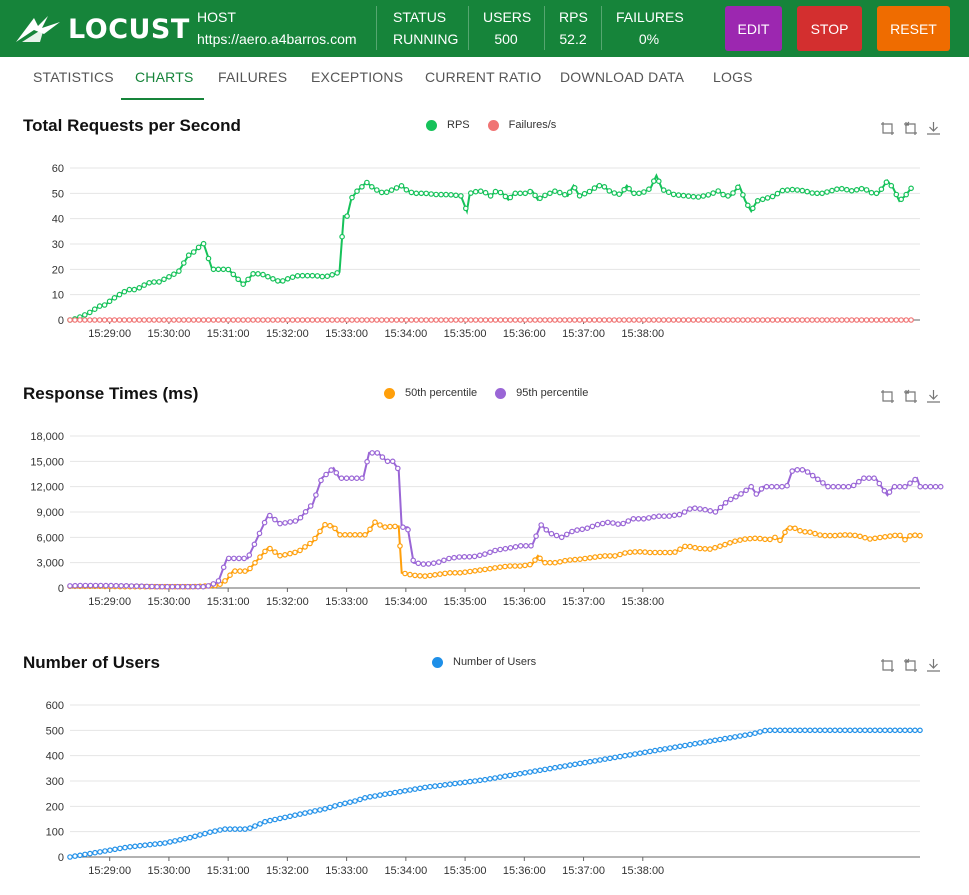 Image resolution: width=969 pixels, height=895 pixels. I want to click on legend-item: RPS, so click(448, 125).